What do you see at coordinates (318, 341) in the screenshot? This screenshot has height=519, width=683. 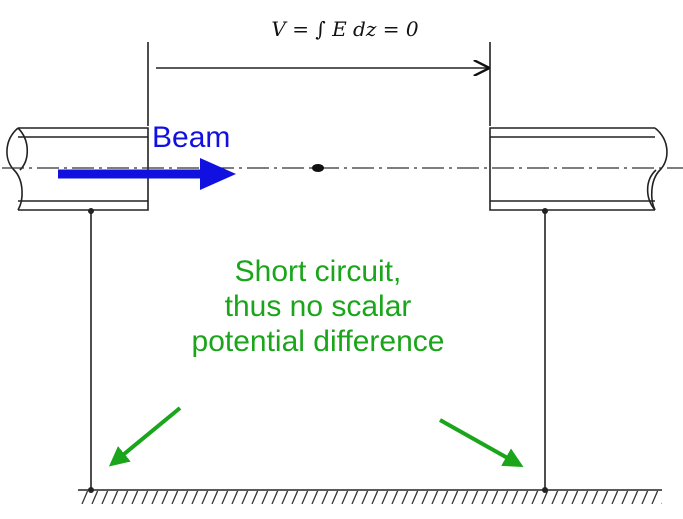 I see `annotation-line: potential difference` at bounding box center [318, 341].